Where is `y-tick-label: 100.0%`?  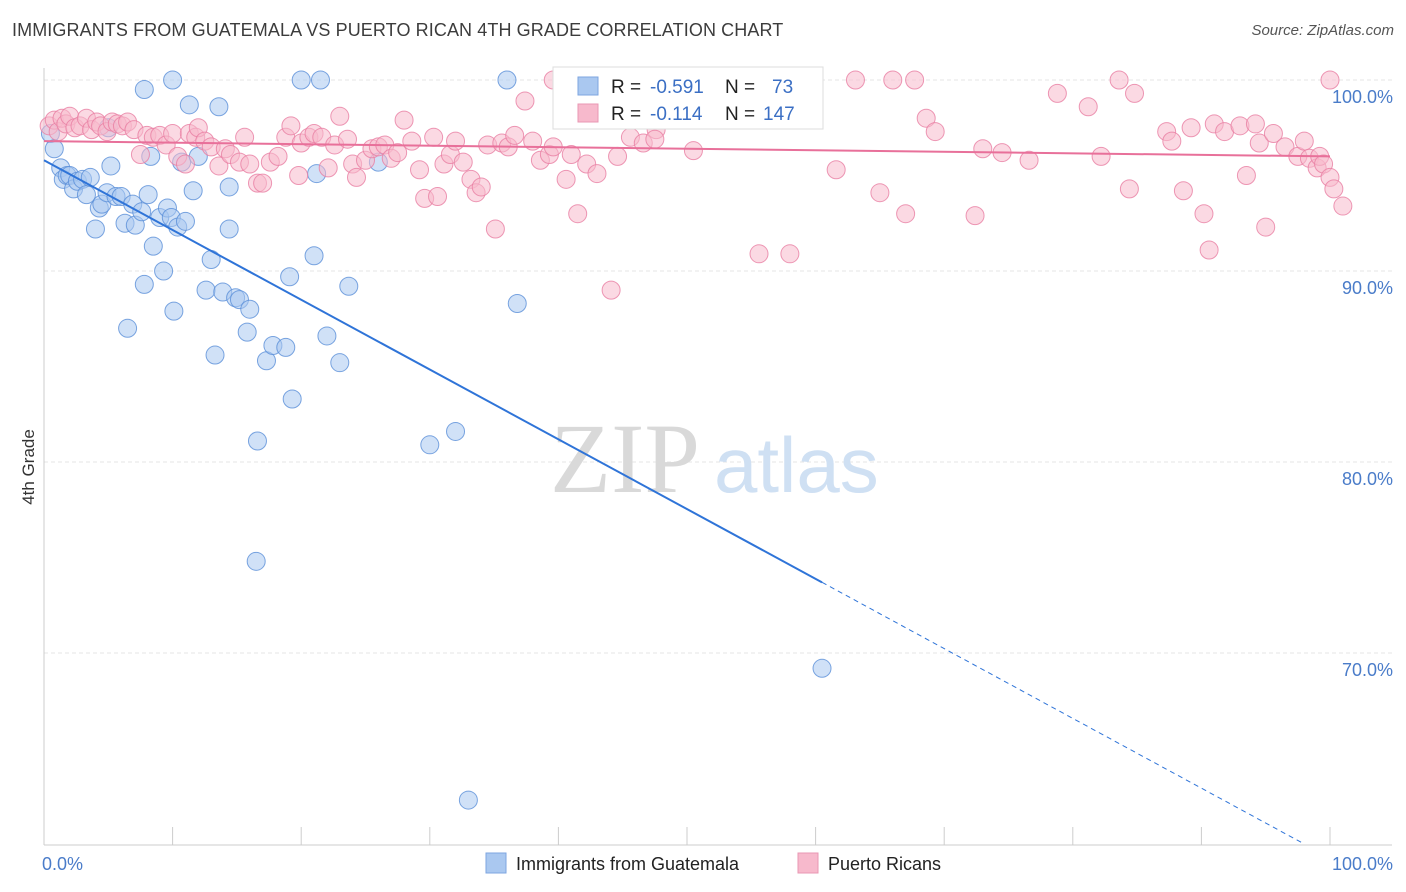 y-tick-label: 100.0% is located at coordinates (1362, 97).